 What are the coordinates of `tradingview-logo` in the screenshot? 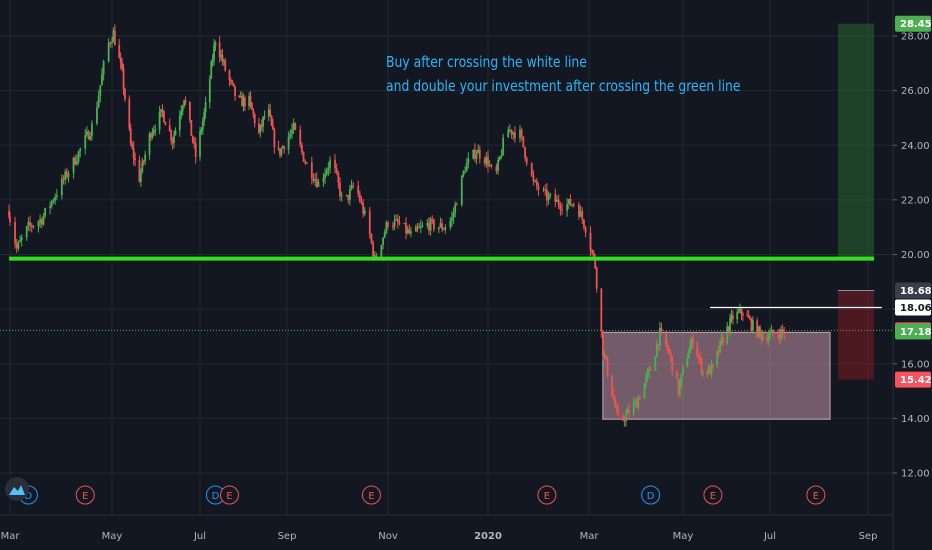 It's located at (17, 489).